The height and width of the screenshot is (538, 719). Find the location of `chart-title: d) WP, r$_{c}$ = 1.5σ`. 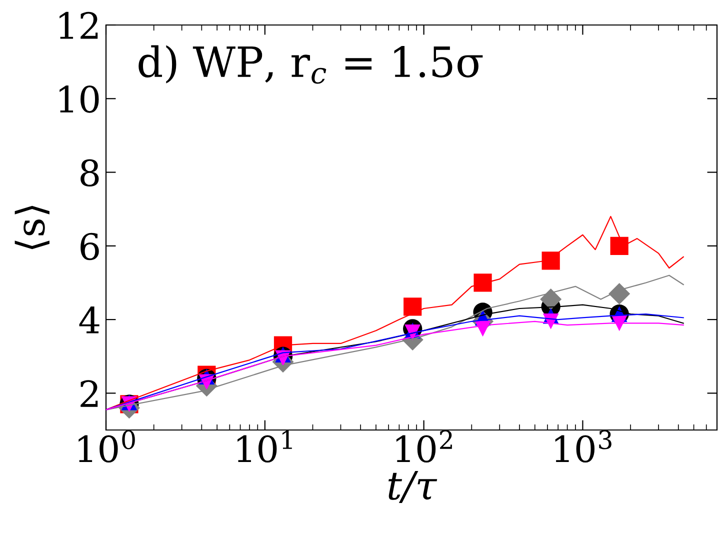

chart-title: d) WP, r$_{c}$ = 1.5σ is located at coordinates (310, 64).